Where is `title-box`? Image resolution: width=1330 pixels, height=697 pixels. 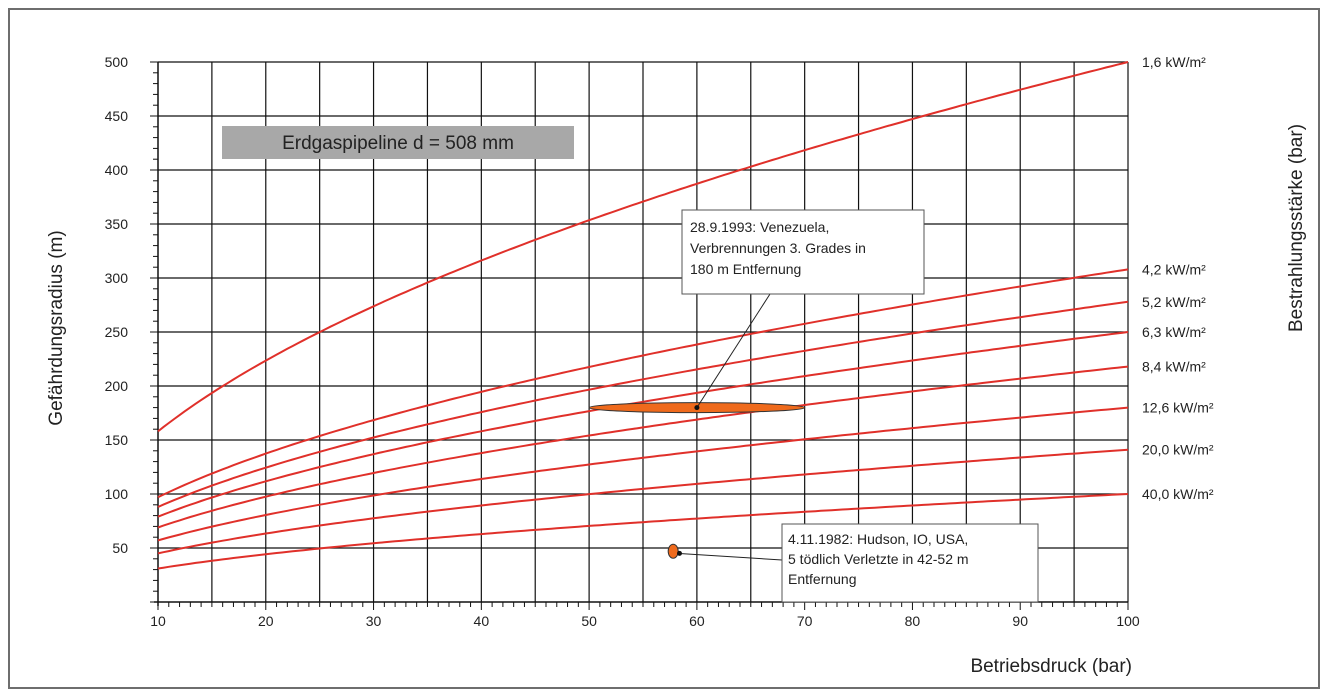 title-box is located at coordinates (398, 142).